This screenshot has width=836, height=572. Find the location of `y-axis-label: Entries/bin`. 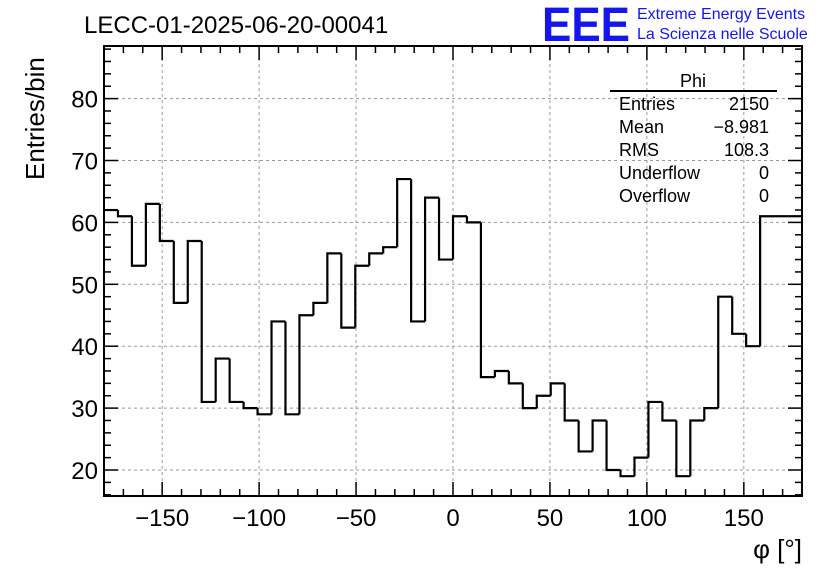

y-axis-label: Entries/bin is located at coordinates (35, 118).